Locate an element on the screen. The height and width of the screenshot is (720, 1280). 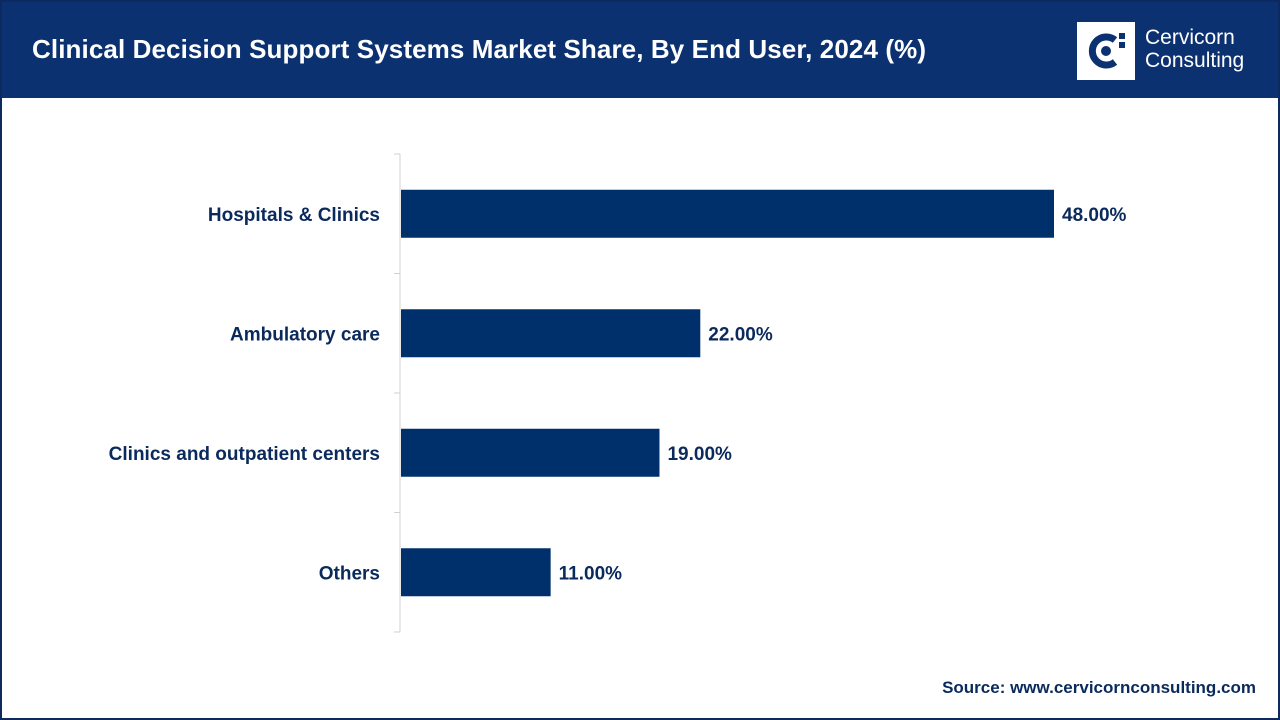
source-note: Source: www.cervicornconsulting.com is located at coordinates (1099, 687).